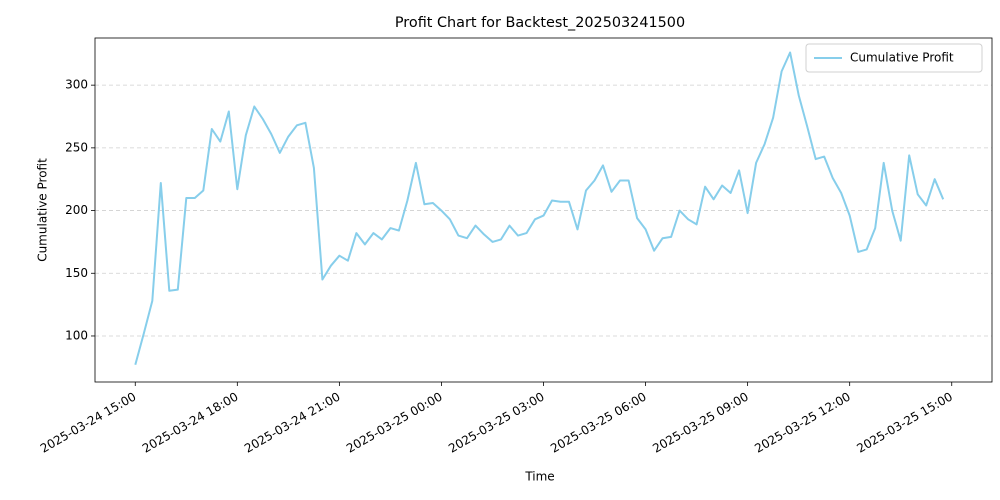 Image resolution: width=1000 pixels, height=500 pixels. Describe the element at coordinates (190, 423) in the screenshot. I see `x-tick-label: 2025-03-24 18:00` at that location.